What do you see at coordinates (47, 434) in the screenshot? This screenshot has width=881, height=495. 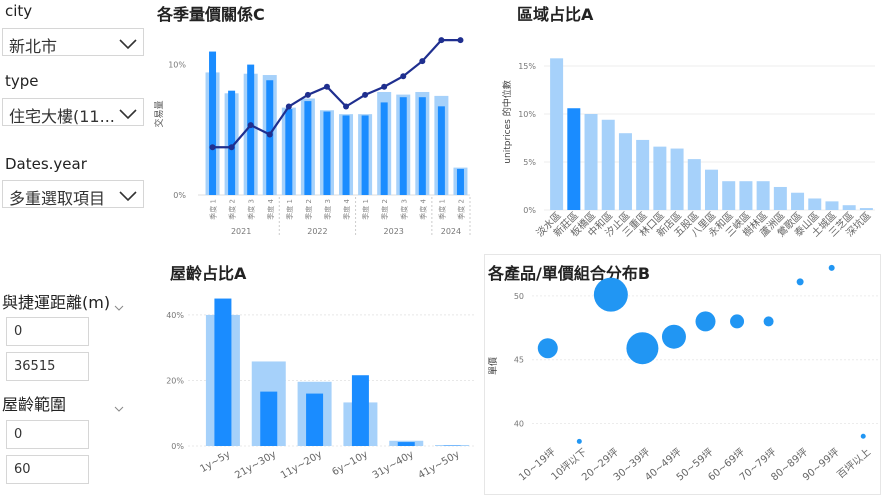 I see `age-min-input: 0` at bounding box center [47, 434].